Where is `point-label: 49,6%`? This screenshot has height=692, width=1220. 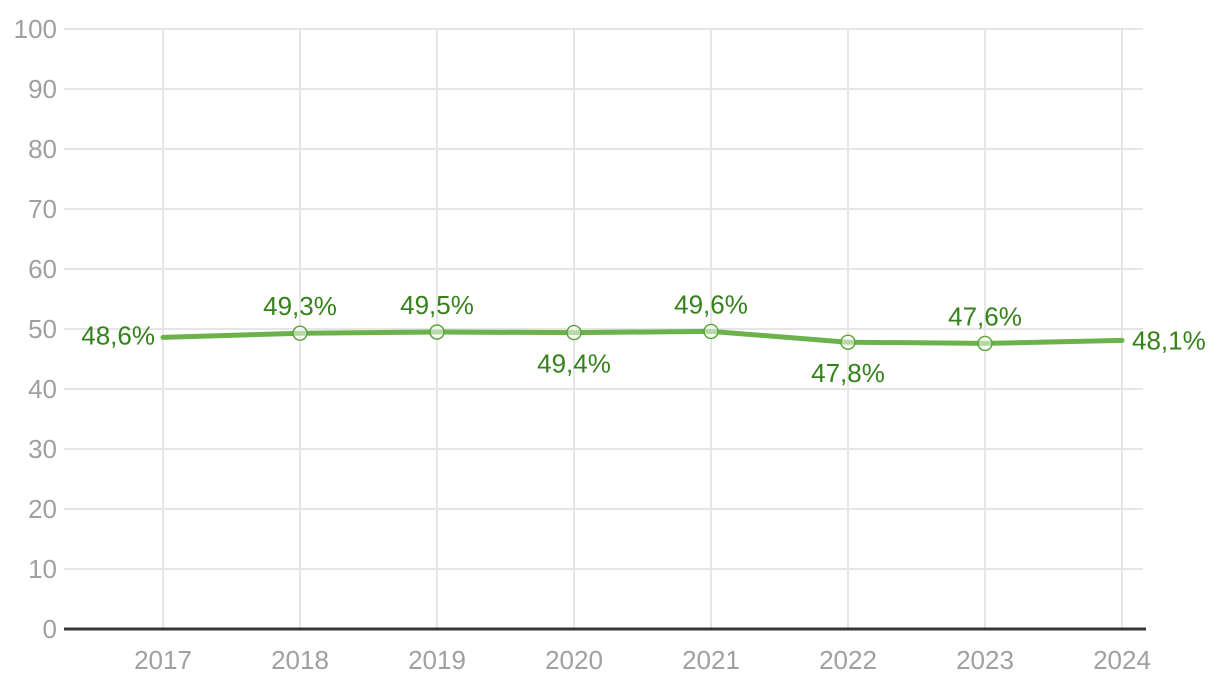 point-label: 49,6% is located at coordinates (711, 304).